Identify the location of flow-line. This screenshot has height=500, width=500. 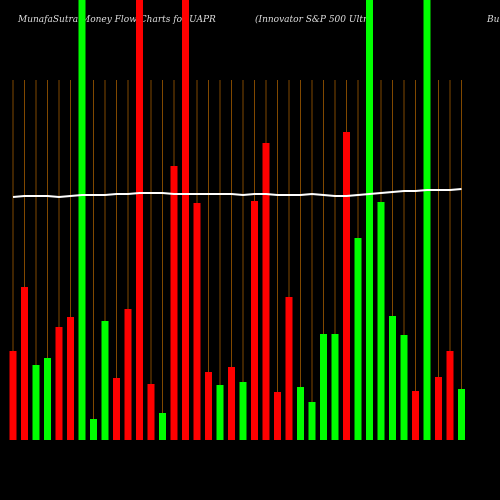
(237, 193).